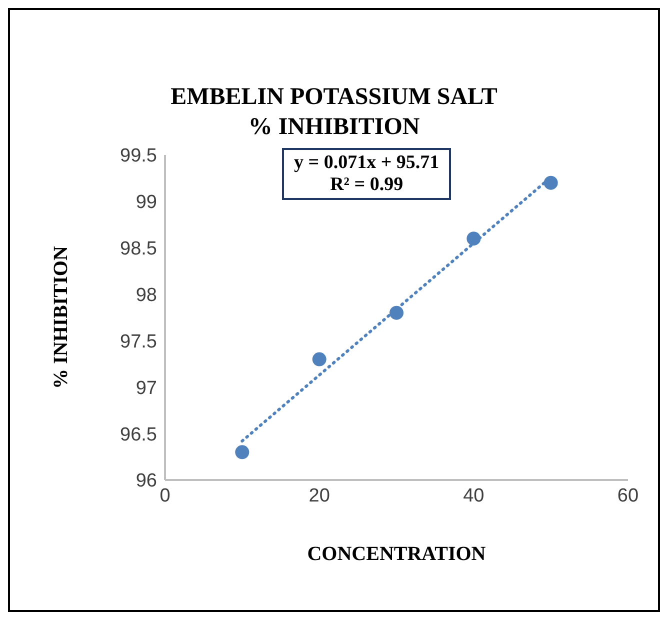 The image size is (664, 625). I want to click on y-tick-label: 98, so click(146, 295).